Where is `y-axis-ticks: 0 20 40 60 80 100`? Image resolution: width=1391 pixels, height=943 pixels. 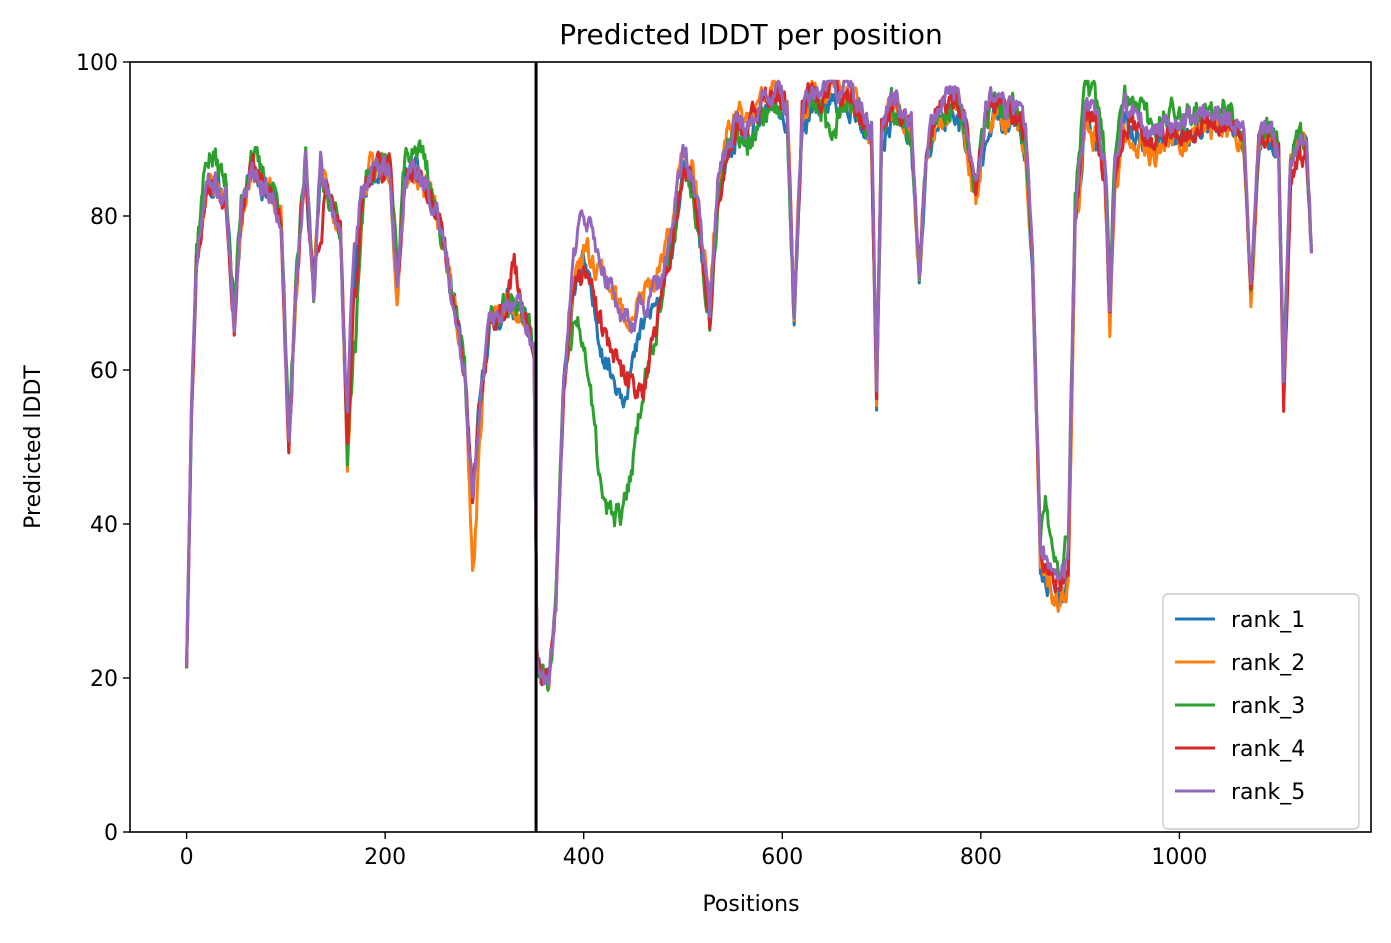
y-axis-ticks: 0 20 40 60 80 100 is located at coordinates (103, 448).